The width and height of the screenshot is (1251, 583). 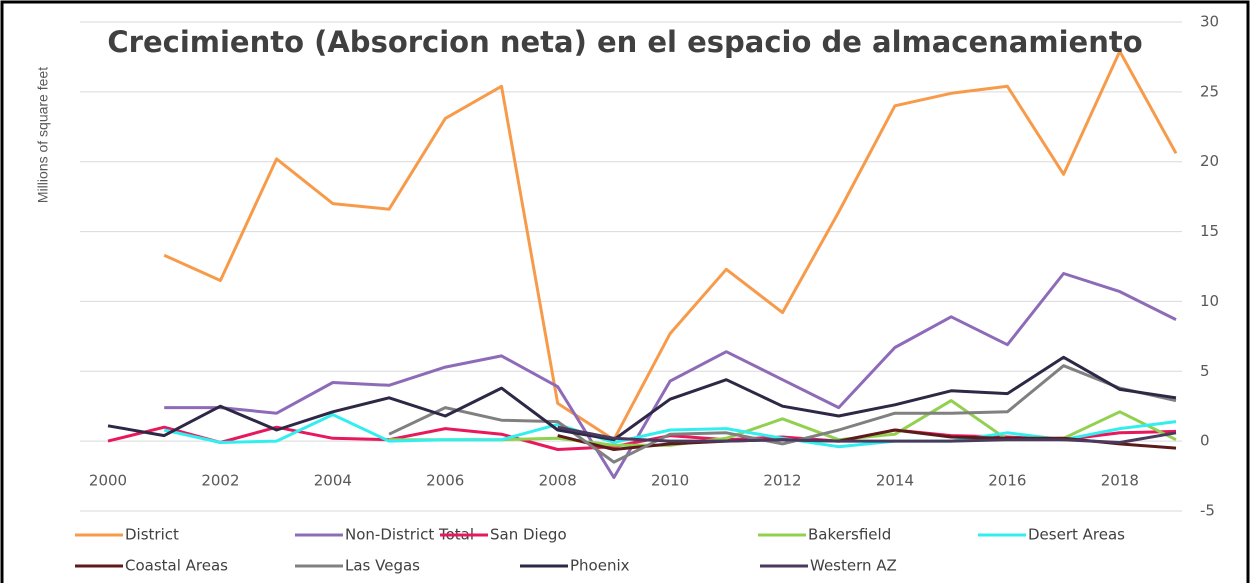 I want to click on y-tick-label: 10, so click(x=1209, y=301).